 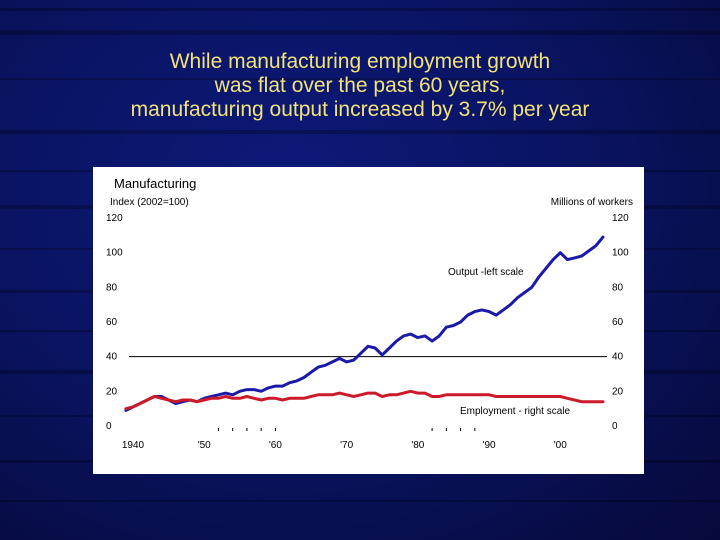 What do you see at coordinates (364, 400) in the screenshot?
I see `employment-series-line` at bounding box center [364, 400].